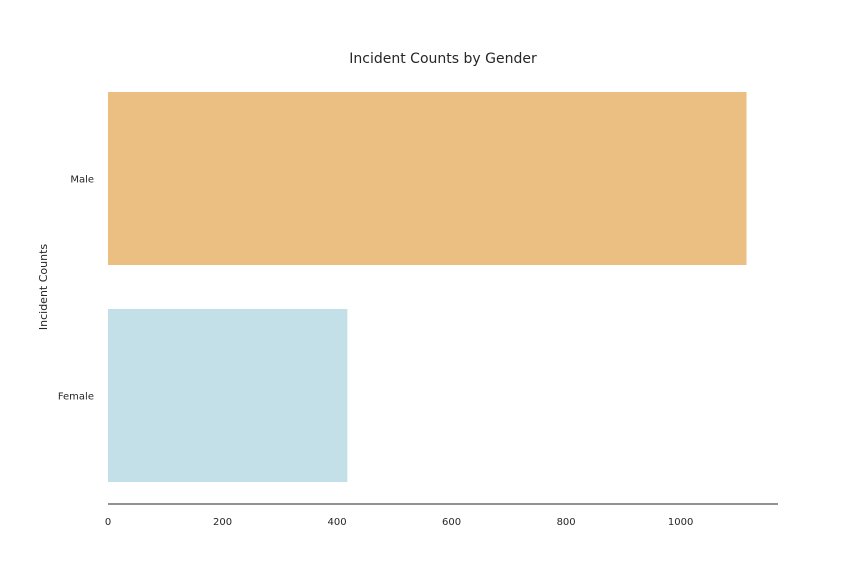  Describe the element at coordinates (451, 522) in the screenshot. I see `x-tick-label: 600` at that location.